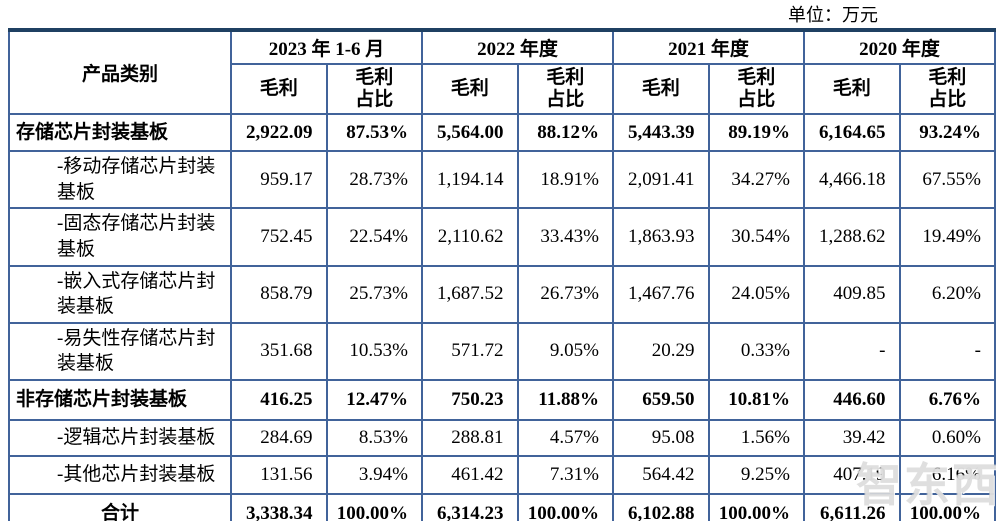  Describe the element at coordinates (374, 351) in the screenshot. I see `table-cell: 10.53%` at that location.